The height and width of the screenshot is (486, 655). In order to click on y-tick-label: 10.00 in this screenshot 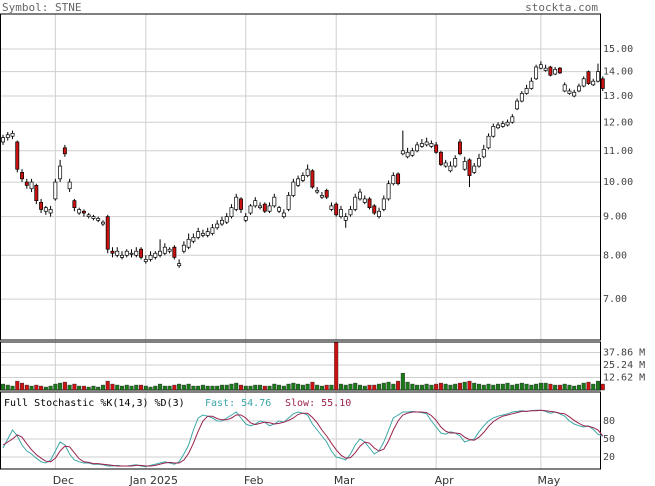, I will do `click(618, 182)`.